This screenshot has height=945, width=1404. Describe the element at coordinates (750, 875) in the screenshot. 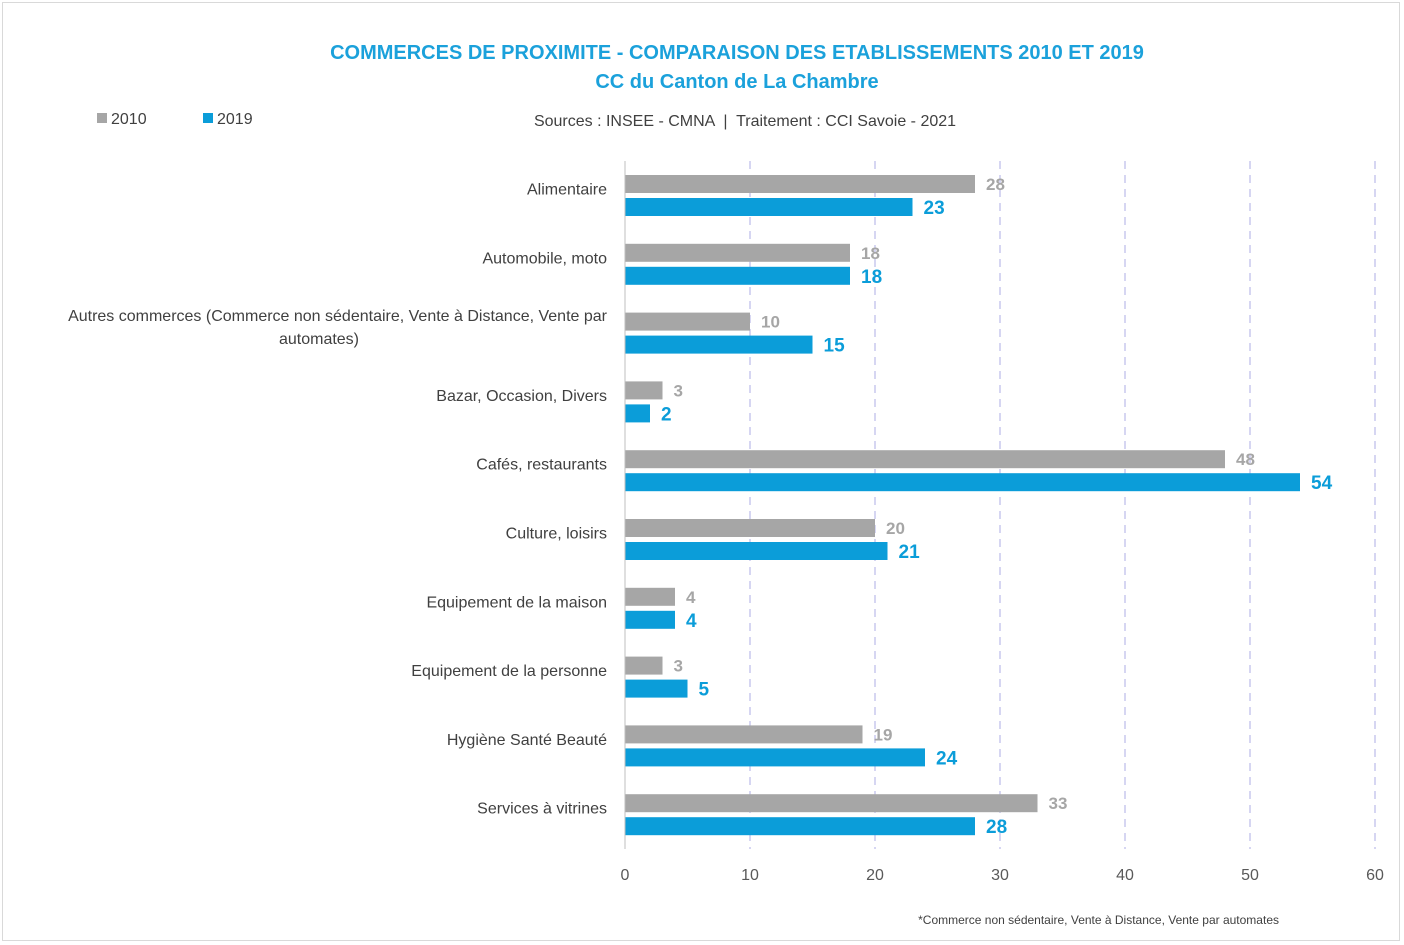

I see `x-tick-label: 10` at that location.